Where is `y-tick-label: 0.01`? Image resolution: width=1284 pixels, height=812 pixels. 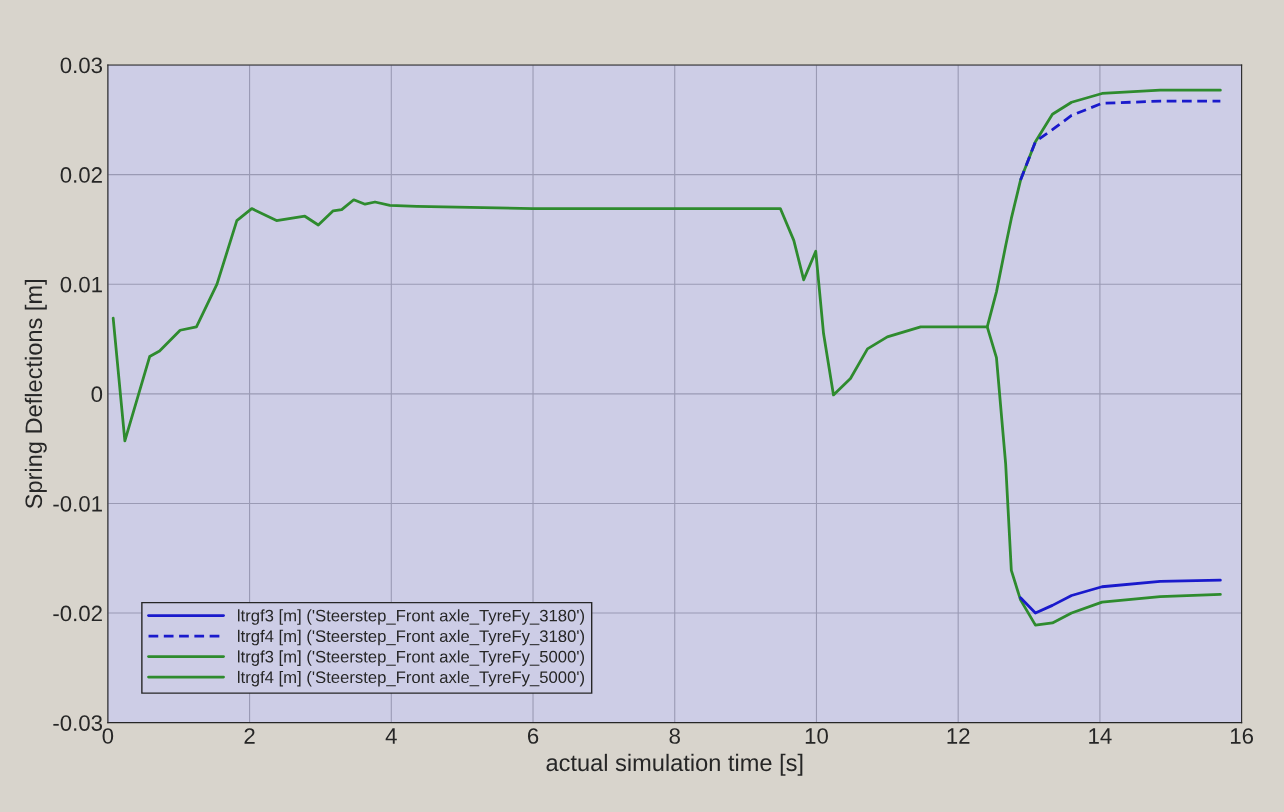
y-tick-label: 0.01 is located at coordinates (81, 284).